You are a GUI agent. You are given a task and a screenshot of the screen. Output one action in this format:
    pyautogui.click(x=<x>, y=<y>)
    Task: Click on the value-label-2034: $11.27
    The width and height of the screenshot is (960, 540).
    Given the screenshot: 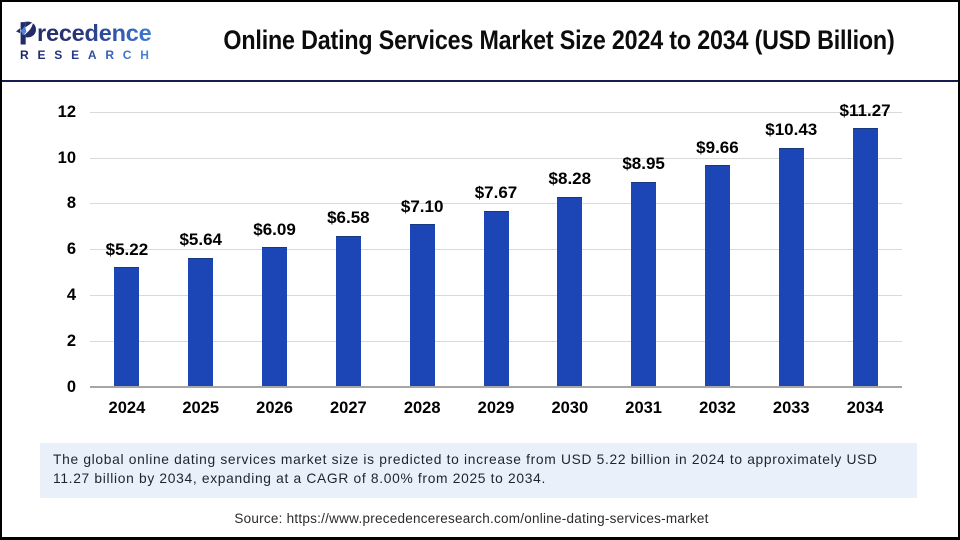 What is the action you would take?
    pyautogui.click(x=865, y=110)
    